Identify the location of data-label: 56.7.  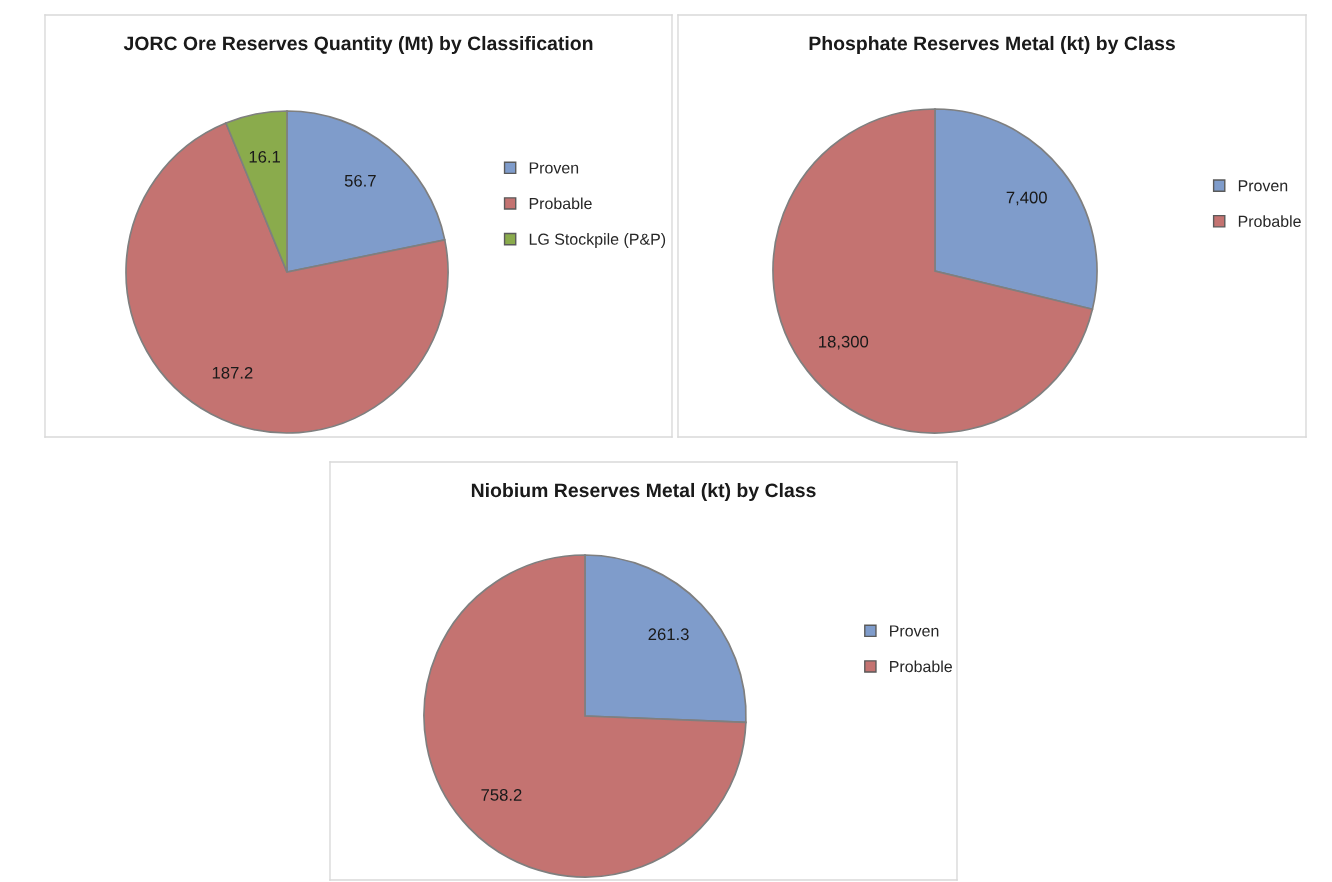
(360, 180).